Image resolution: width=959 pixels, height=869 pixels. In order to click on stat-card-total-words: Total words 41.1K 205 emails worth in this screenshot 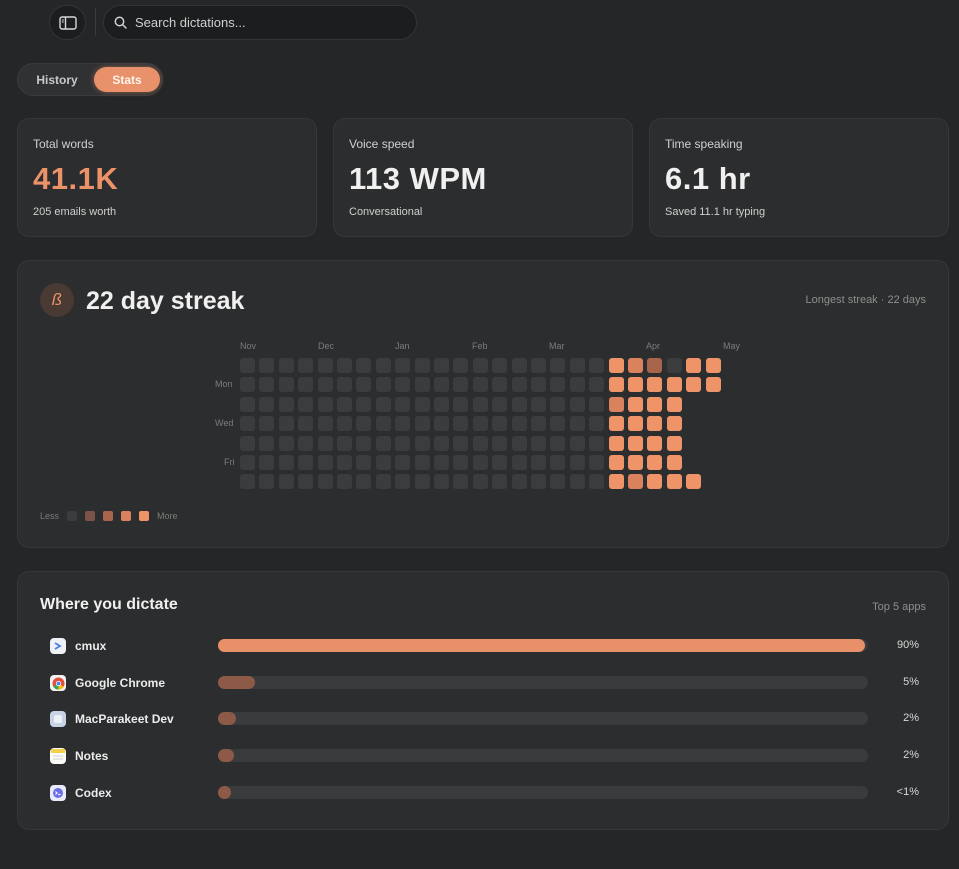, I will do `click(167, 177)`.